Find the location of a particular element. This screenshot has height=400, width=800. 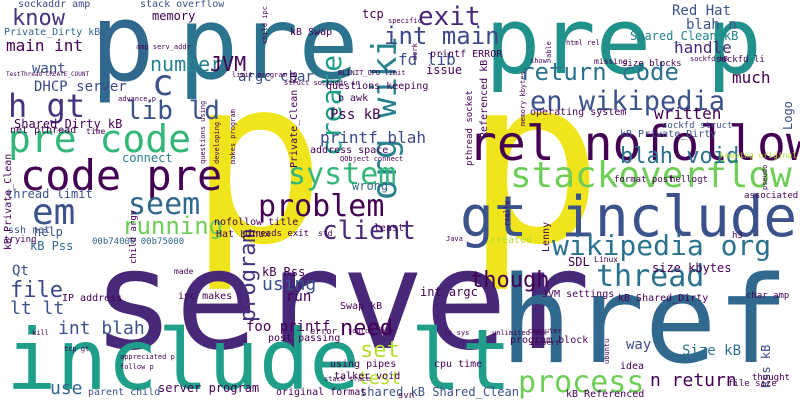

word-rel-nofollow: rel nofollow is located at coordinates (634, 144).